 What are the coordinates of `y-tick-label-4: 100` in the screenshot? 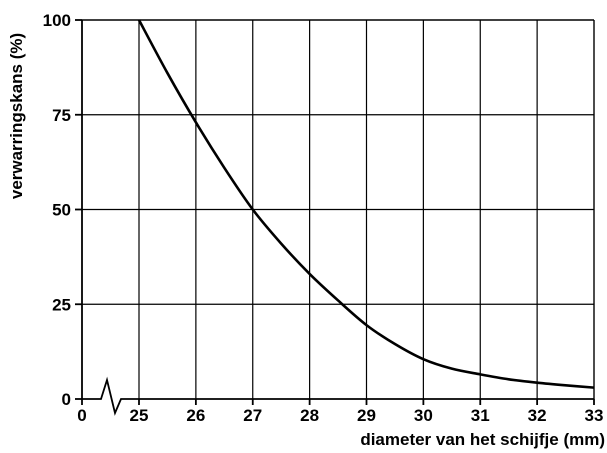 It's located at (57, 20).